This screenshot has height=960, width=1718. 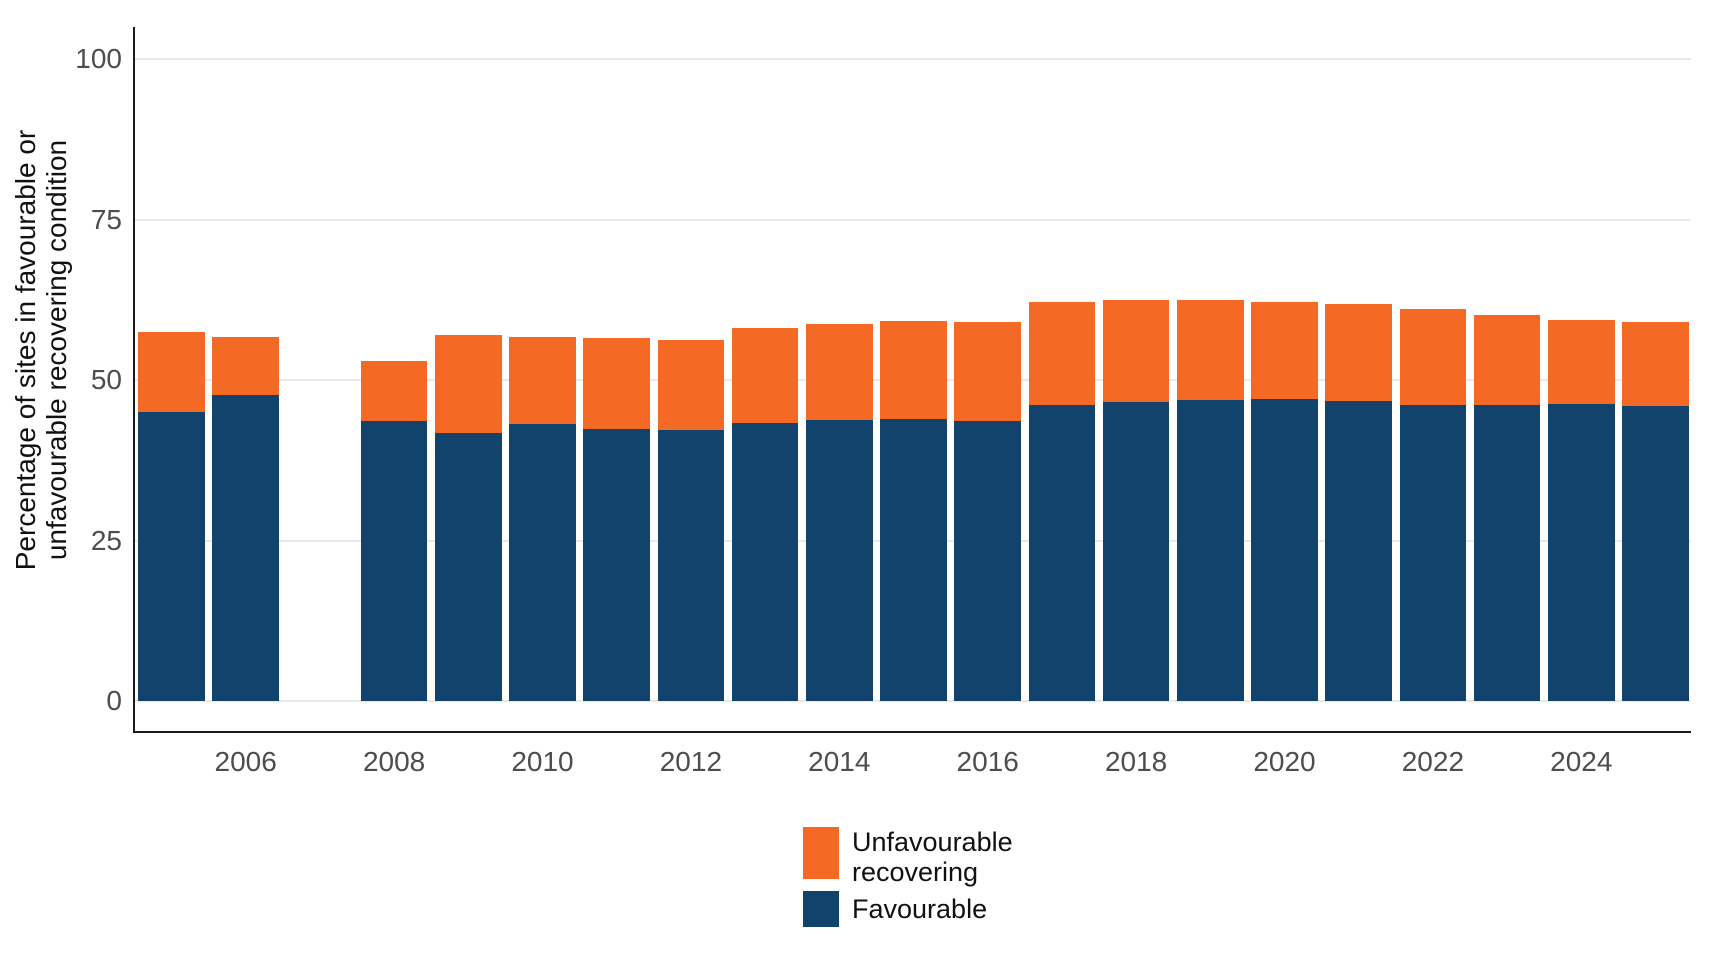 I want to click on legend-item-favourable: Favourable, so click(x=913, y=909).